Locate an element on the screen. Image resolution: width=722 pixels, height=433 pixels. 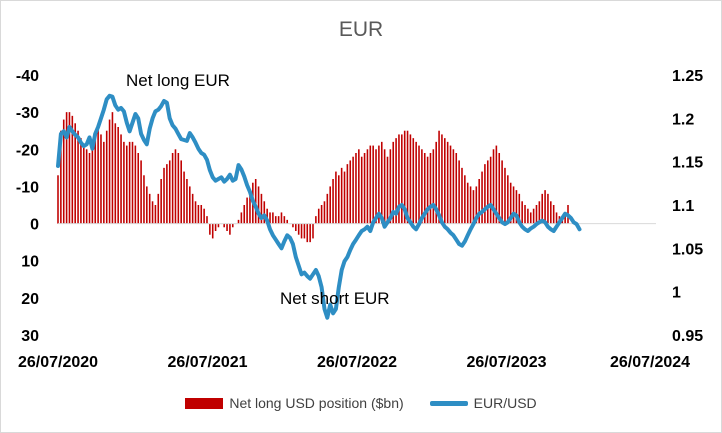
legend-swatch-bars is located at coordinates (204, 403).